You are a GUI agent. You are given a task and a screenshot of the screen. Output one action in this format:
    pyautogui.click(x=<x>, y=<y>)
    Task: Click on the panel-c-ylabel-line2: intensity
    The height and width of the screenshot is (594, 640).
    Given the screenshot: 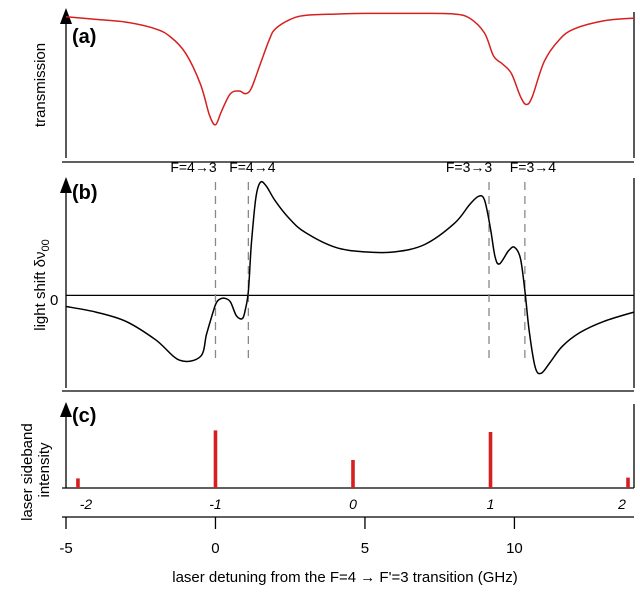 What is the action you would take?
    pyautogui.click(x=44, y=470)
    